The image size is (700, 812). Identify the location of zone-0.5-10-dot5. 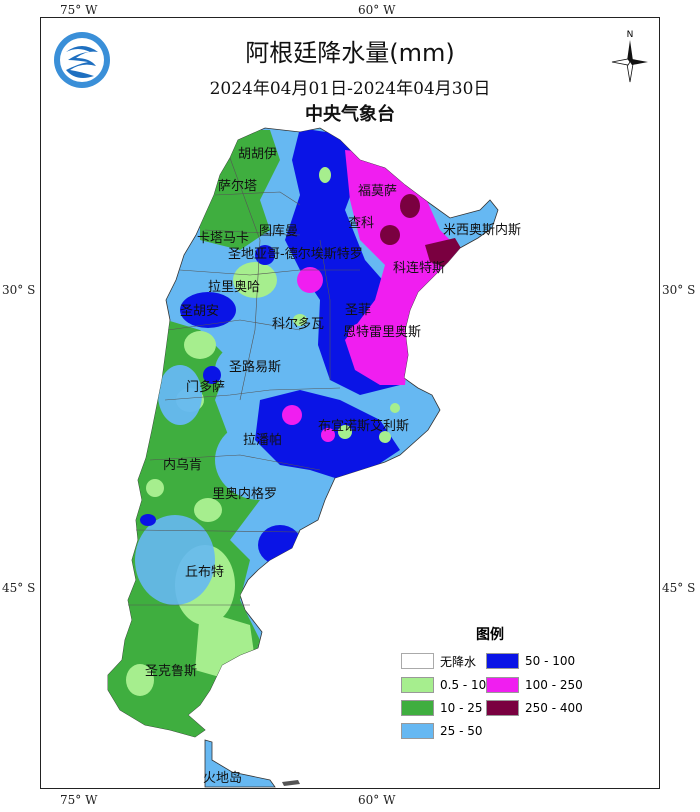
(395, 408).